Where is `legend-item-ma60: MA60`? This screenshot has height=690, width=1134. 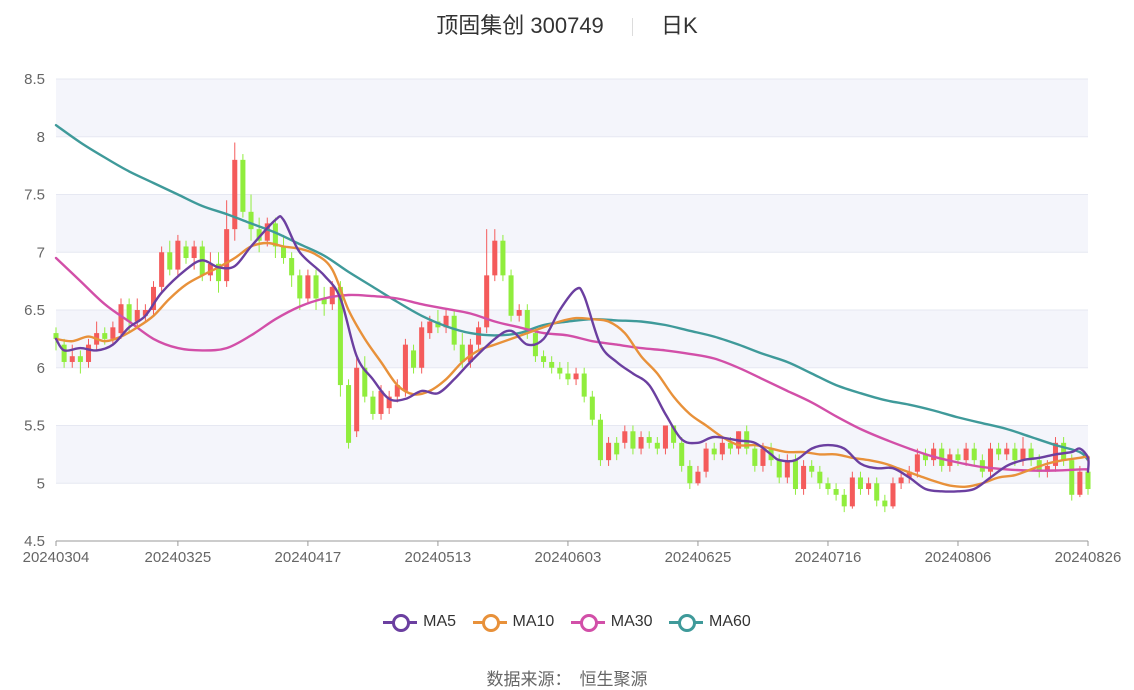
legend-item-ma60: MA60 is located at coordinates (710, 622).